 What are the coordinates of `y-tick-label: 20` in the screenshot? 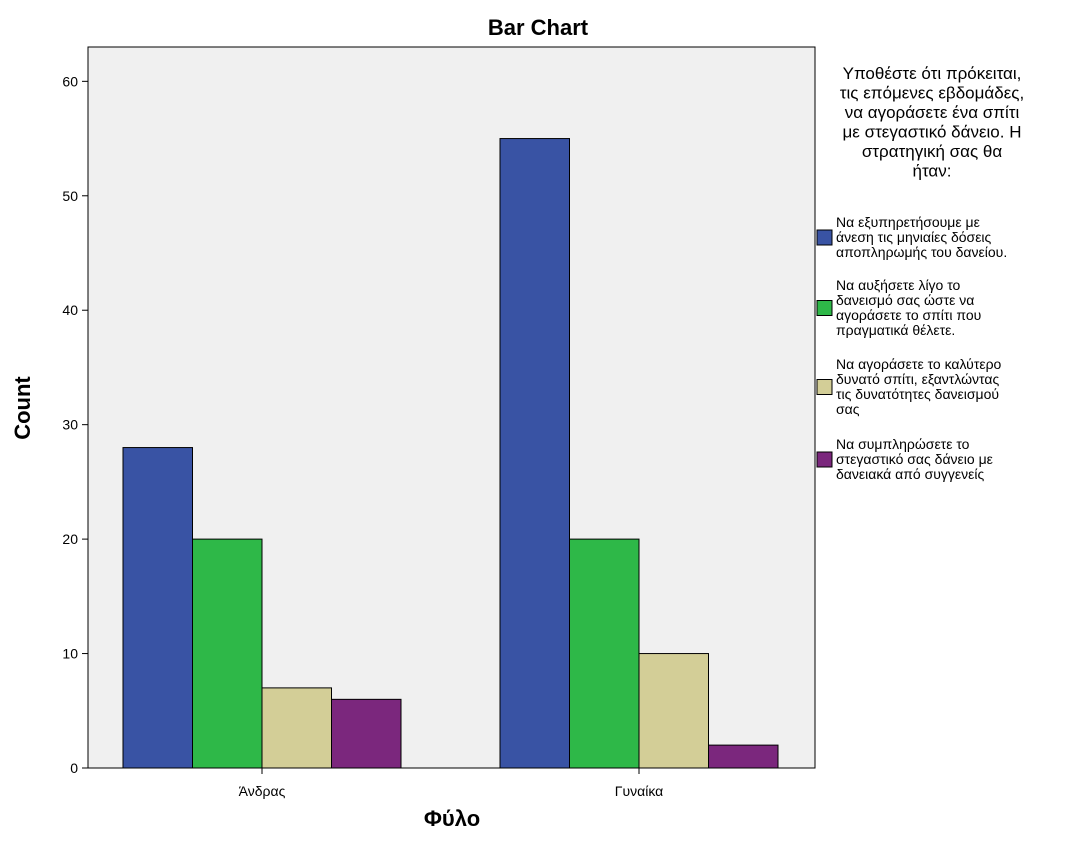 It's located at (70, 539).